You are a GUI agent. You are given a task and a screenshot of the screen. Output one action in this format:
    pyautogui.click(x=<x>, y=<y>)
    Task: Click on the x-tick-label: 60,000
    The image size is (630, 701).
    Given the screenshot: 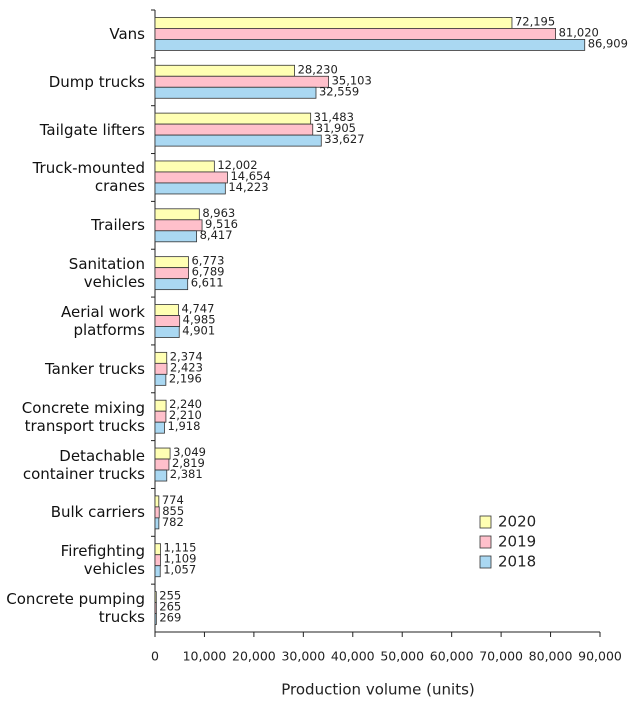 What is the action you would take?
    pyautogui.click(x=452, y=656)
    